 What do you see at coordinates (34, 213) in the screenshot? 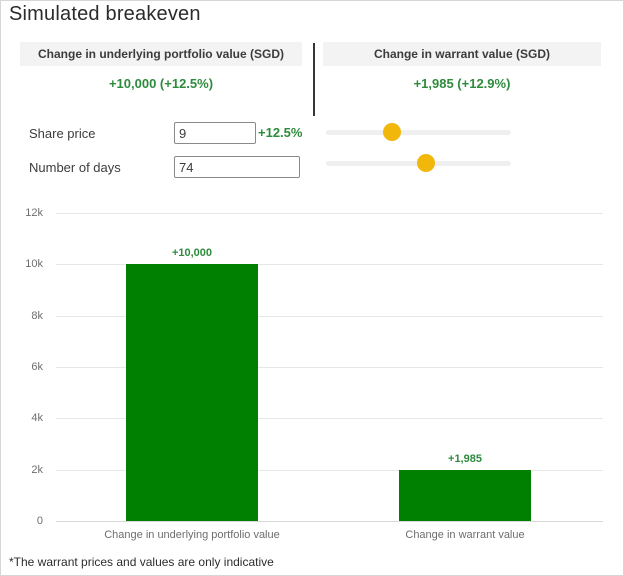
I see `y-axis-tick-12k: 12k` at bounding box center [34, 213].